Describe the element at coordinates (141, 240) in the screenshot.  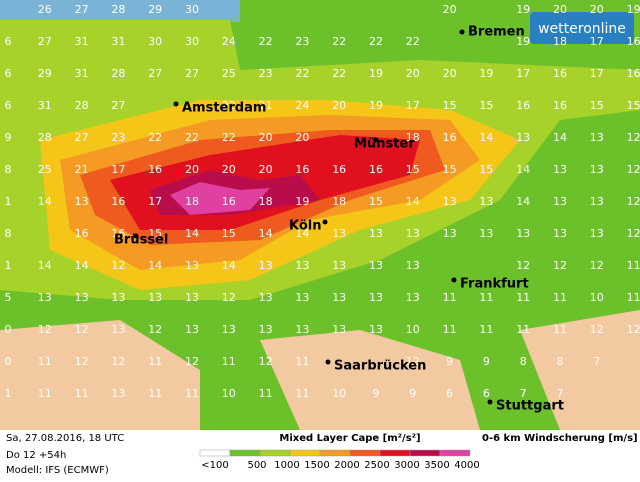
I see `city-label: Brüssel` at that location.